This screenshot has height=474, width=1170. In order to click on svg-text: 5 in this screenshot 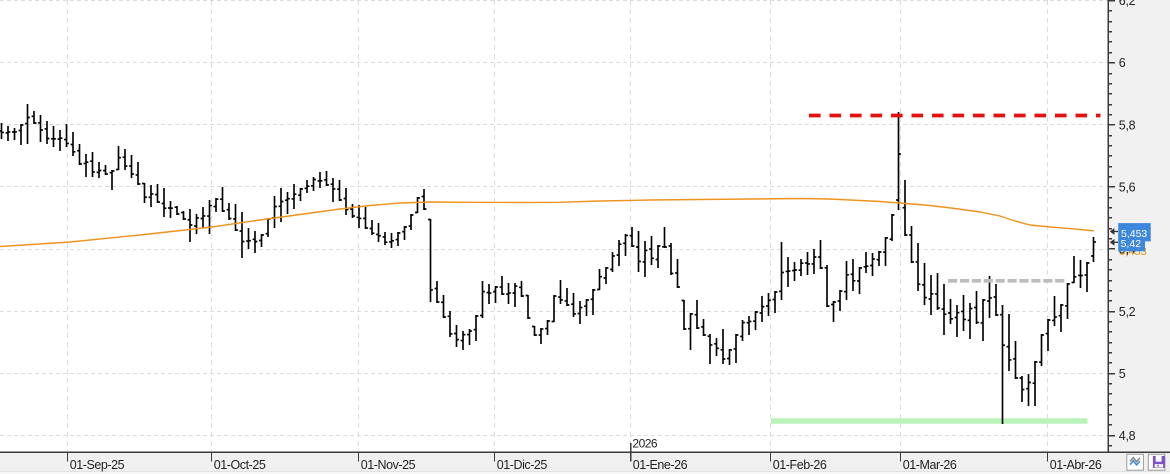, I will do `click(1122, 374)`.